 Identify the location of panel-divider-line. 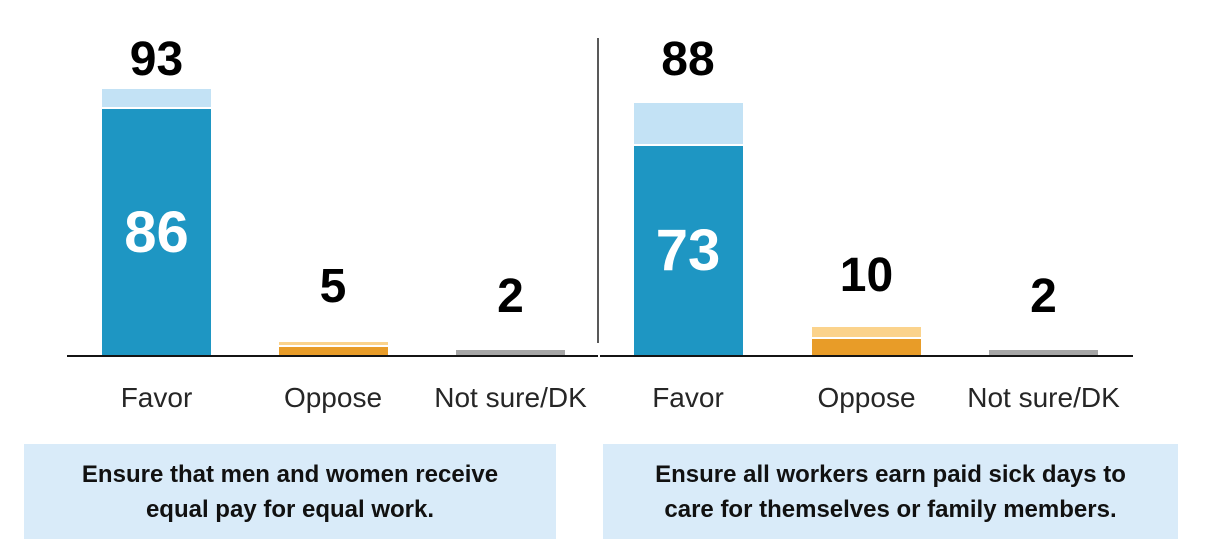
(598, 190).